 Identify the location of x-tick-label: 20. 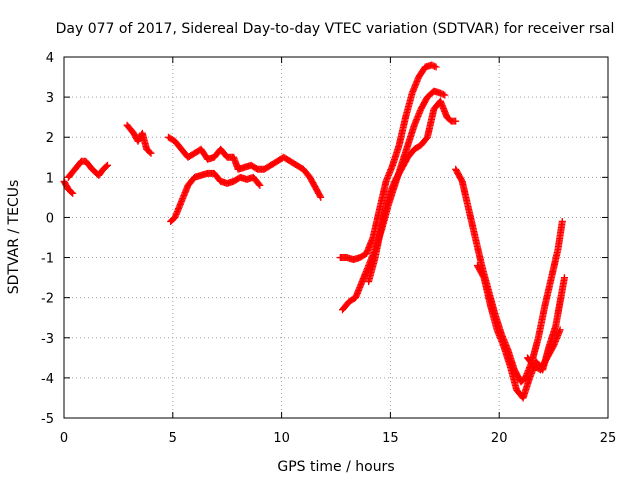
(499, 438).